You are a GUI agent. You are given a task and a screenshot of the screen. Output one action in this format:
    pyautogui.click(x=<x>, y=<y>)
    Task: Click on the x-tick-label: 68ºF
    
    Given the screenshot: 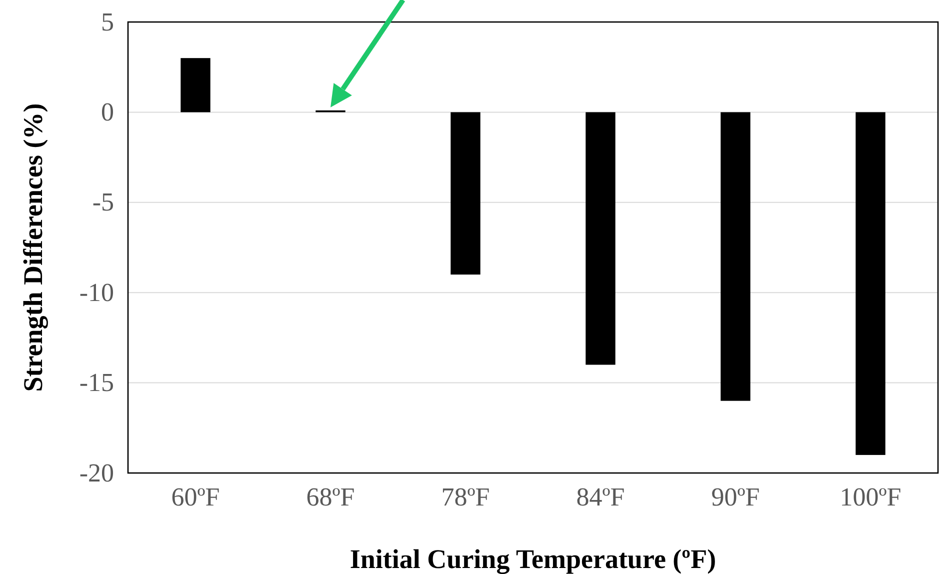 What is the action you would take?
    pyautogui.click(x=330, y=497)
    